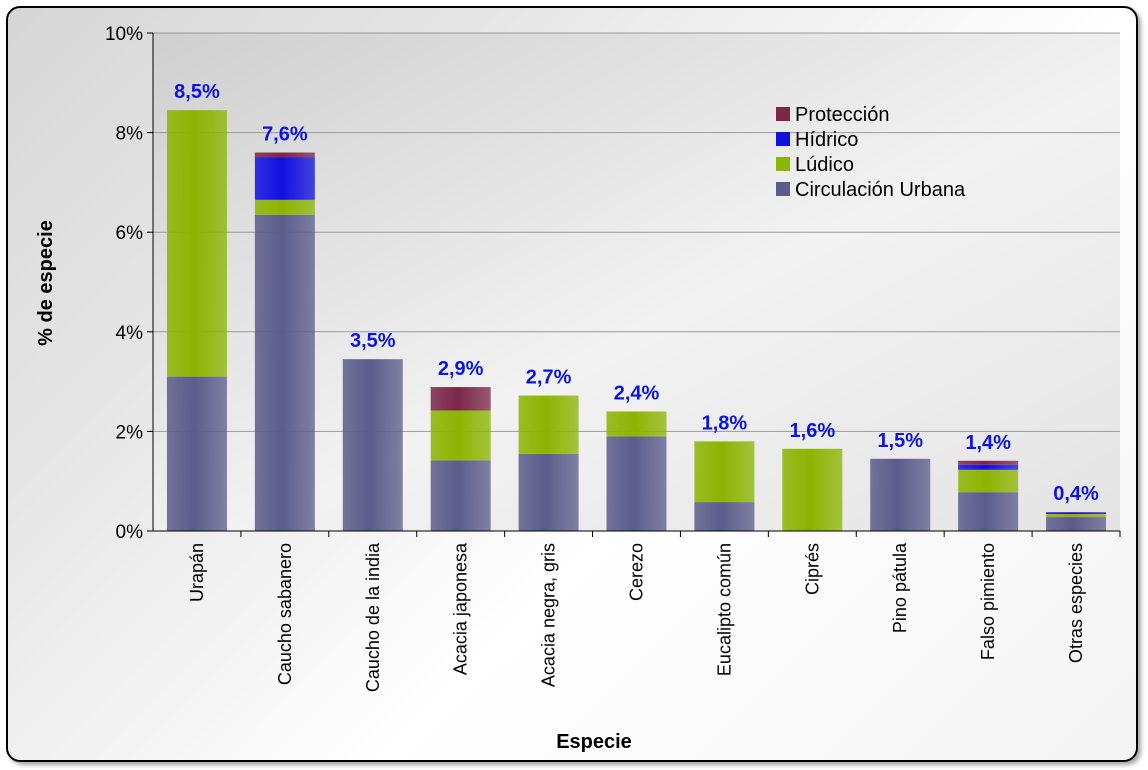 The width and height of the screenshot is (1148, 770). What do you see at coordinates (637, 572) in the screenshot?
I see `x-tick-label: Cerezo` at bounding box center [637, 572].